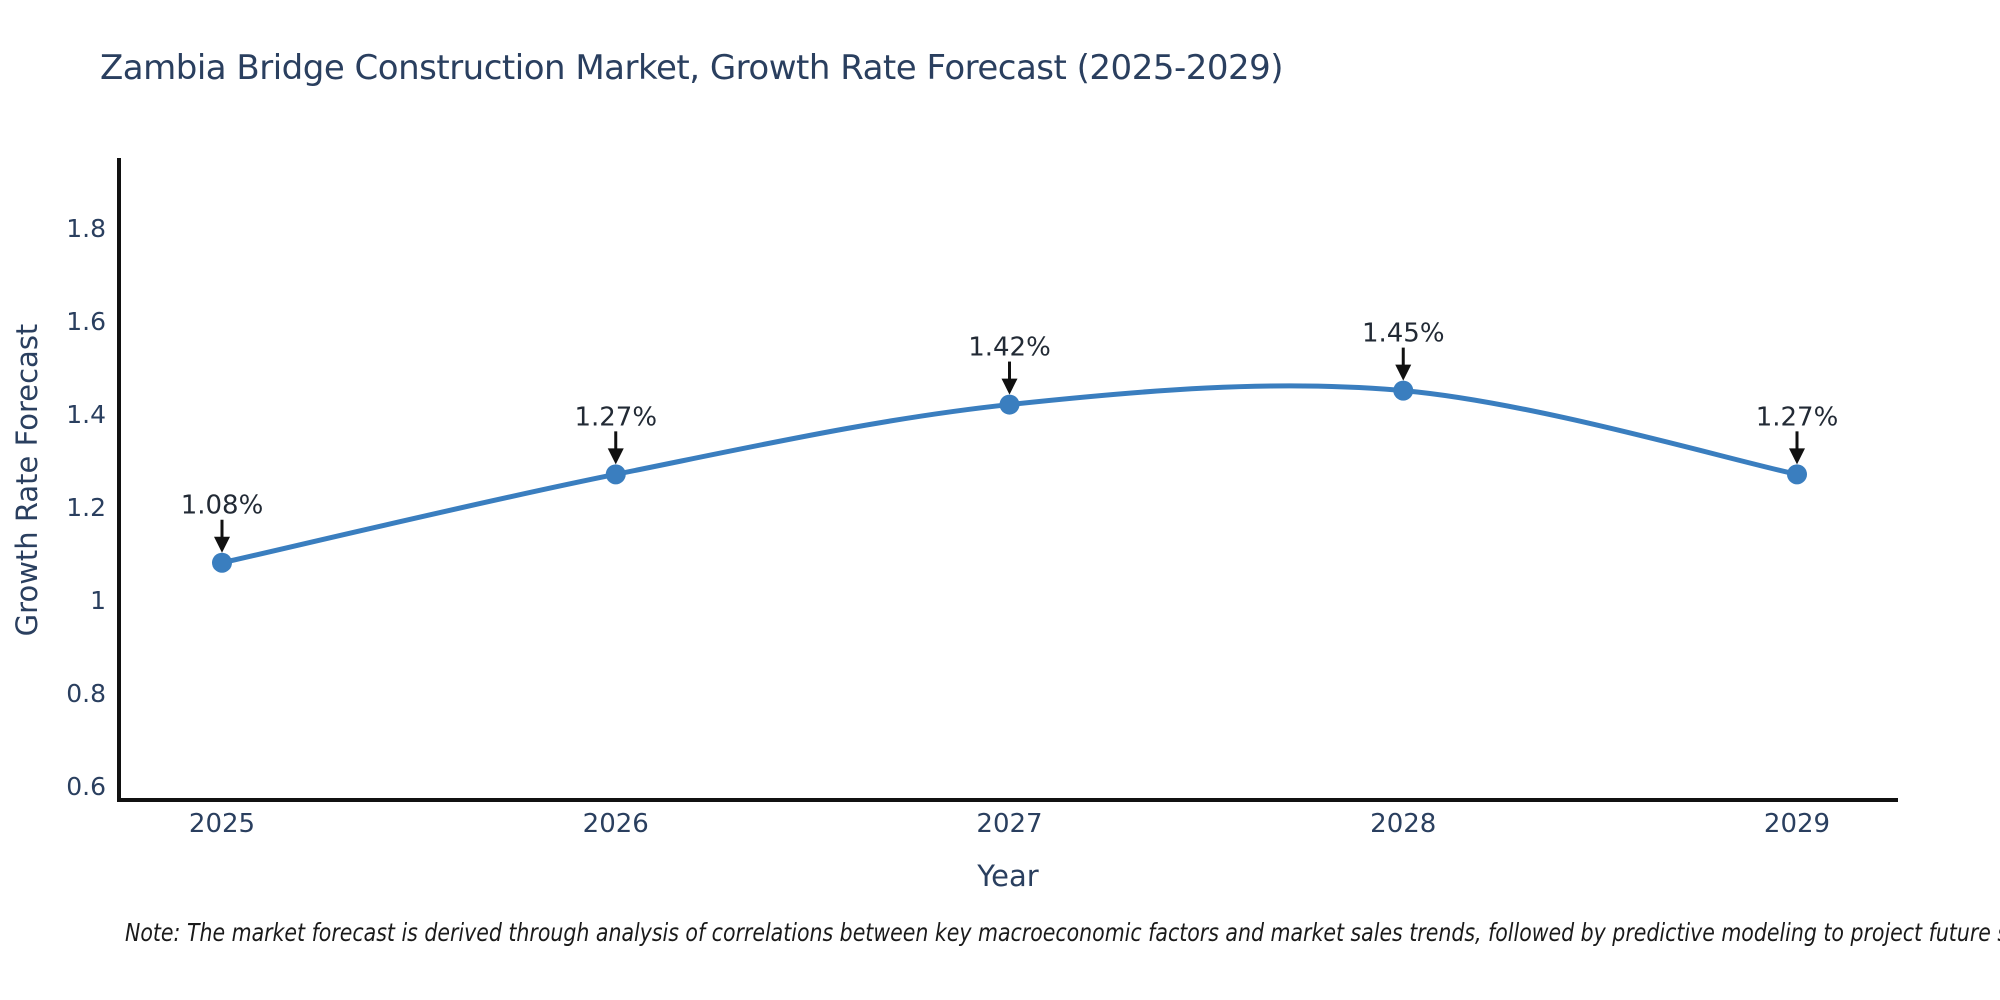  Describe the element at coordinates (86, 228) in the screenshot. I see `y-tick-label: 1.8` at that location.